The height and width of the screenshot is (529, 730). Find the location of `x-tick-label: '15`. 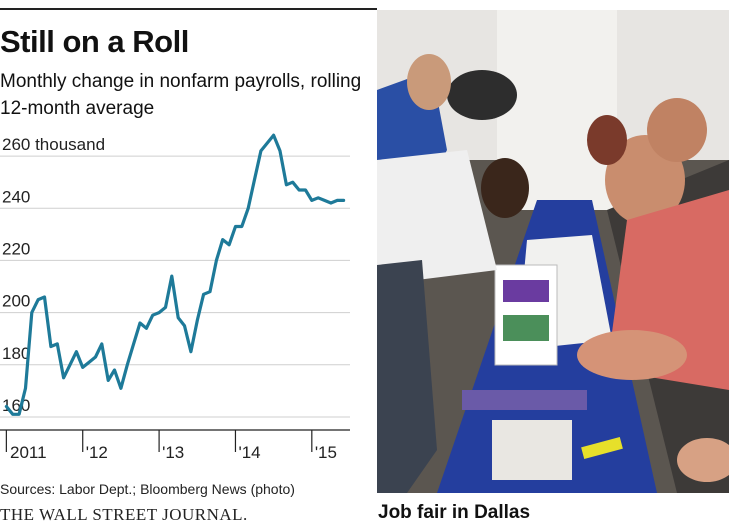

x-tick-label: '15 is located at coordinates (326, 452).